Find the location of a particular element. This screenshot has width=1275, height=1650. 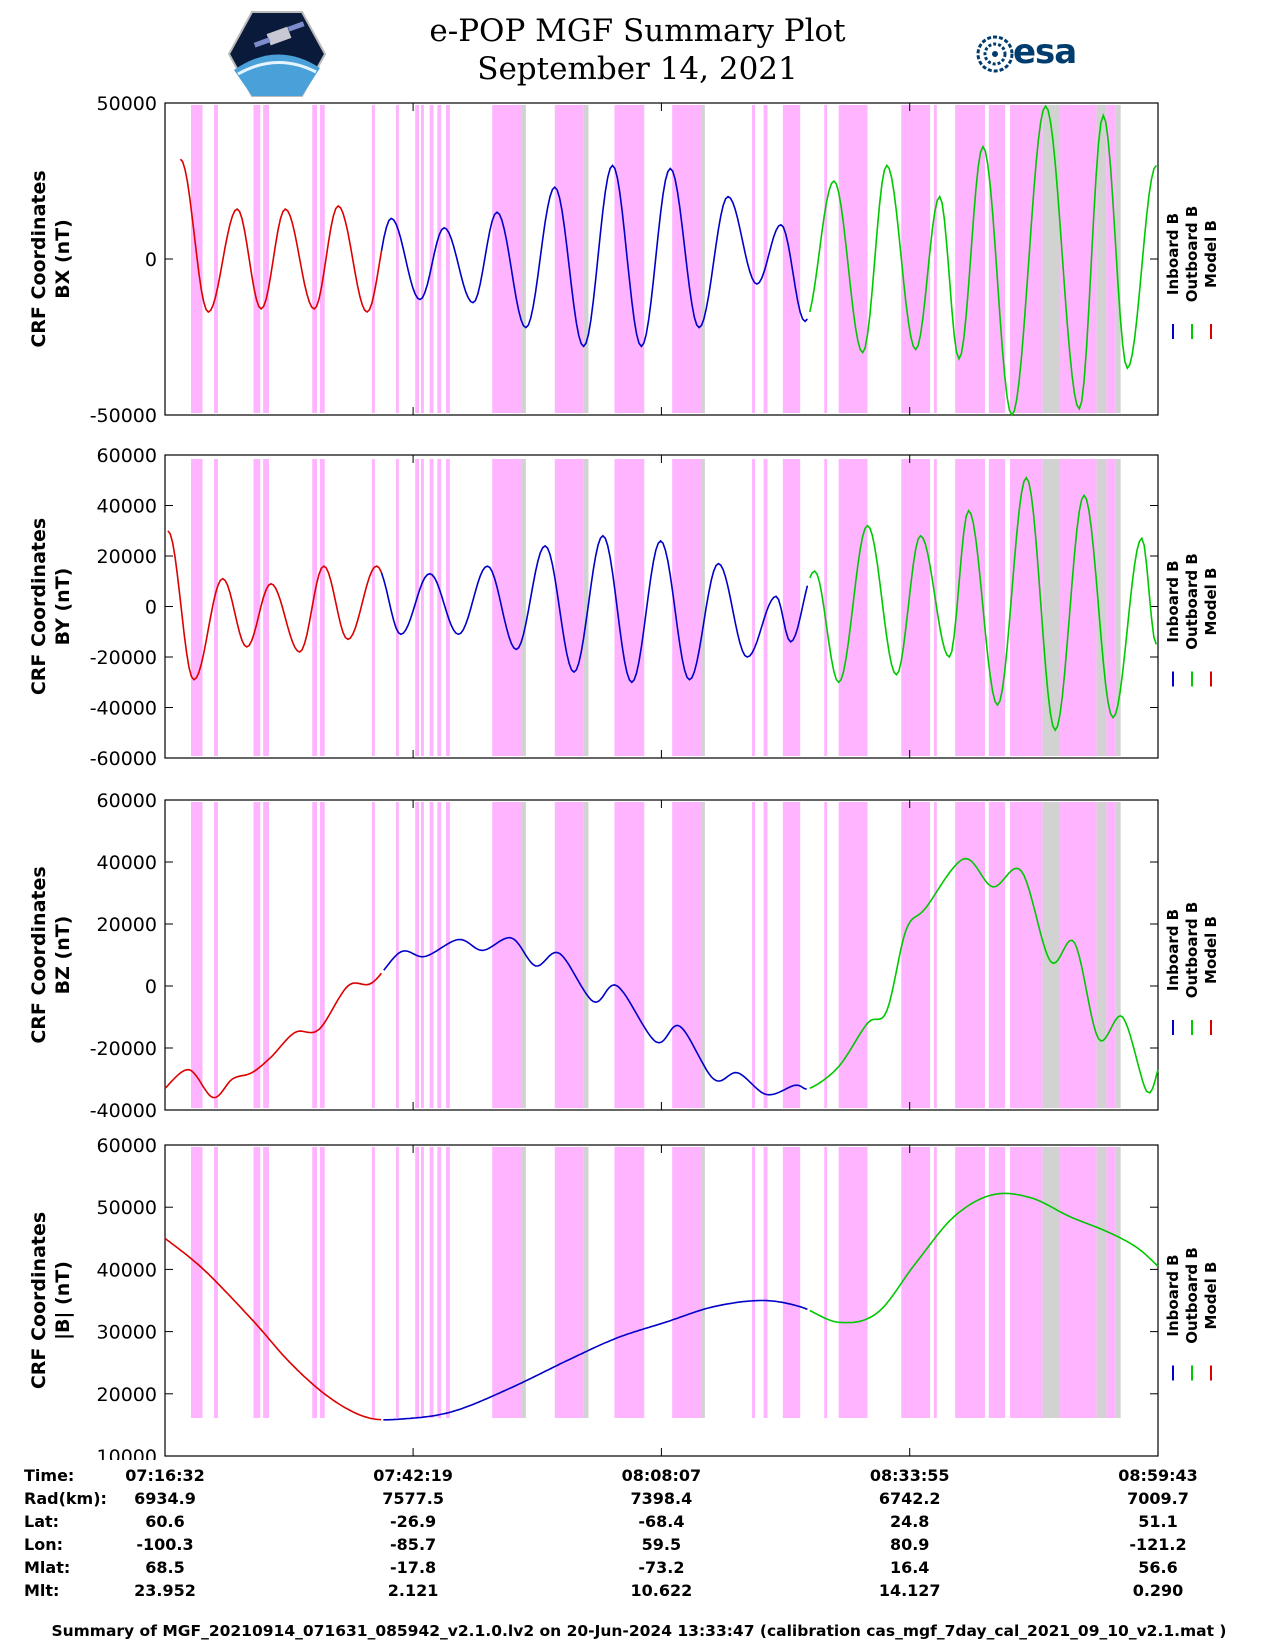

ephemeris-value: 07:16:32 is located at coordinates (165, 1475).